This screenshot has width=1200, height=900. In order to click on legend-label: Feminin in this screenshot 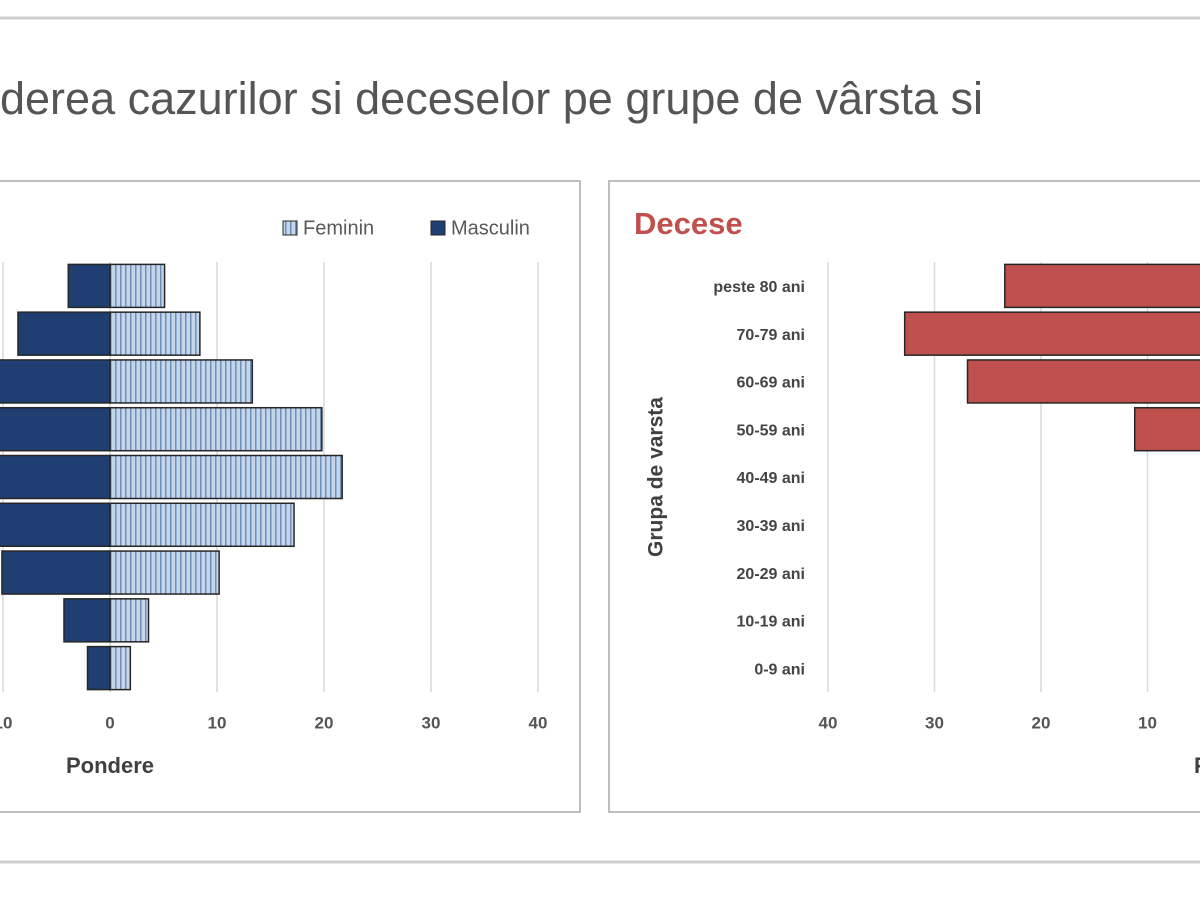, I will do `click(338, 228)`.